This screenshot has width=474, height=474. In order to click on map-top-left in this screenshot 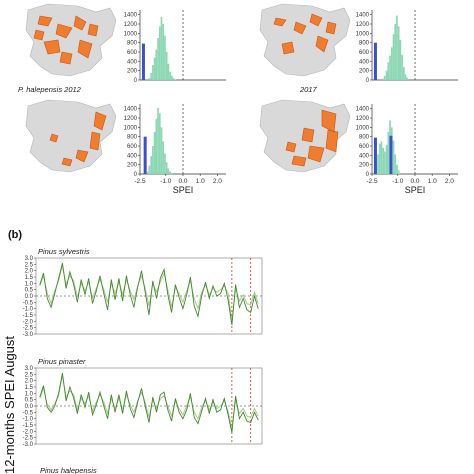, I will do `click(71, 40)`.